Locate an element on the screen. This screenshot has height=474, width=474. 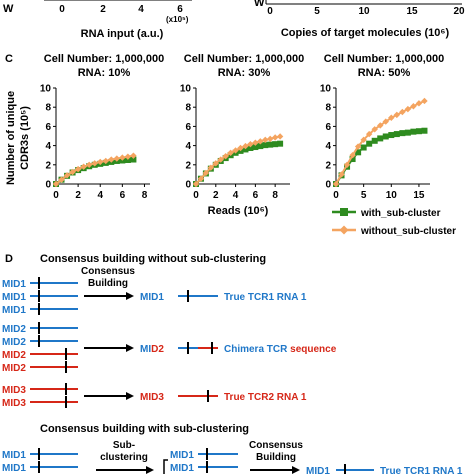
x-tick-label: 4 is located at coordinates (236, 195).